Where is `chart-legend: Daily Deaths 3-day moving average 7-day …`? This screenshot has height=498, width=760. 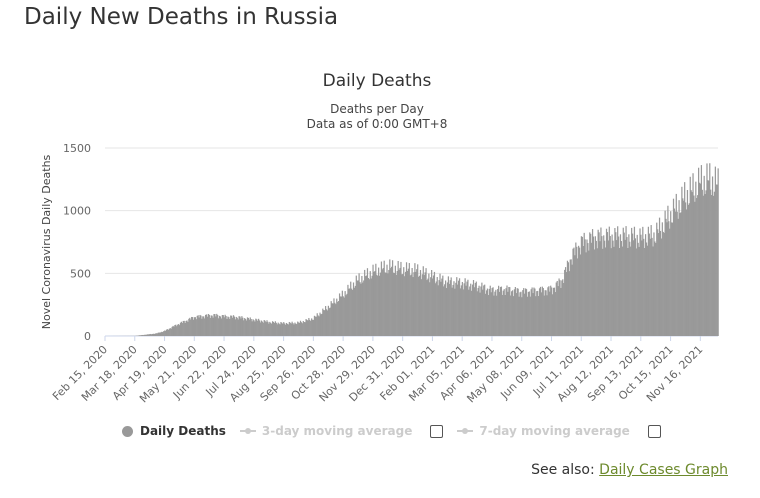 chart-legend: Daily Deaths 3-day moving average 7-day … is located at coordinates (398, 431).